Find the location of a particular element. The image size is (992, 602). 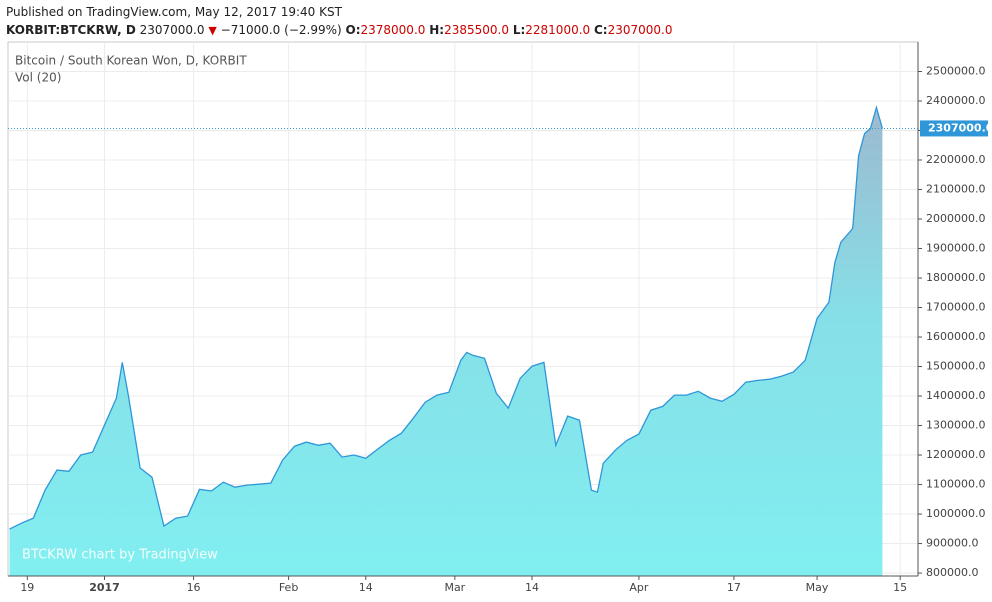

y-tick-label: 1700000.0 is located at coordinates (956, 307).